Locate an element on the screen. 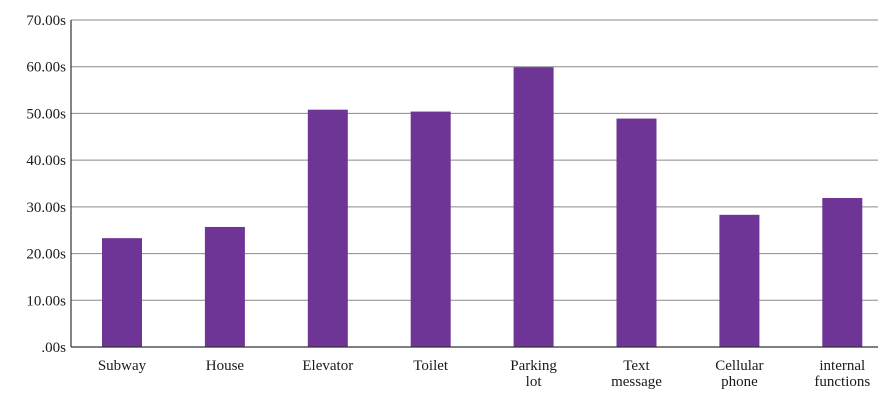  y-tick-label: 10.00s is located at coordinates (46, 301).